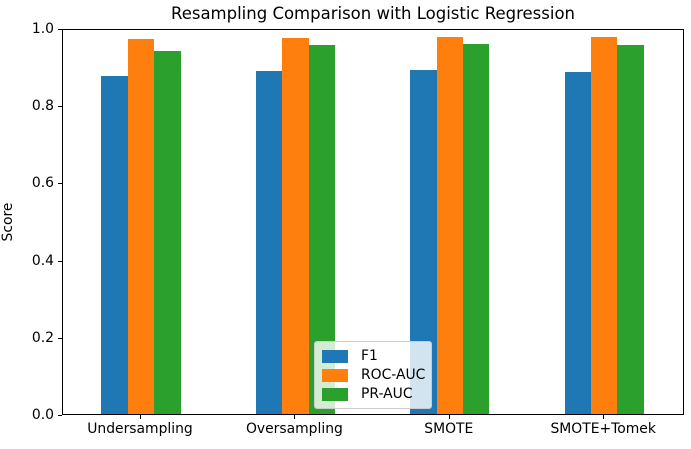  What do you see at coordinates (8, 222) in the screenshot?
I see `y-axis-label: Score` at bounding box center [8, 222].